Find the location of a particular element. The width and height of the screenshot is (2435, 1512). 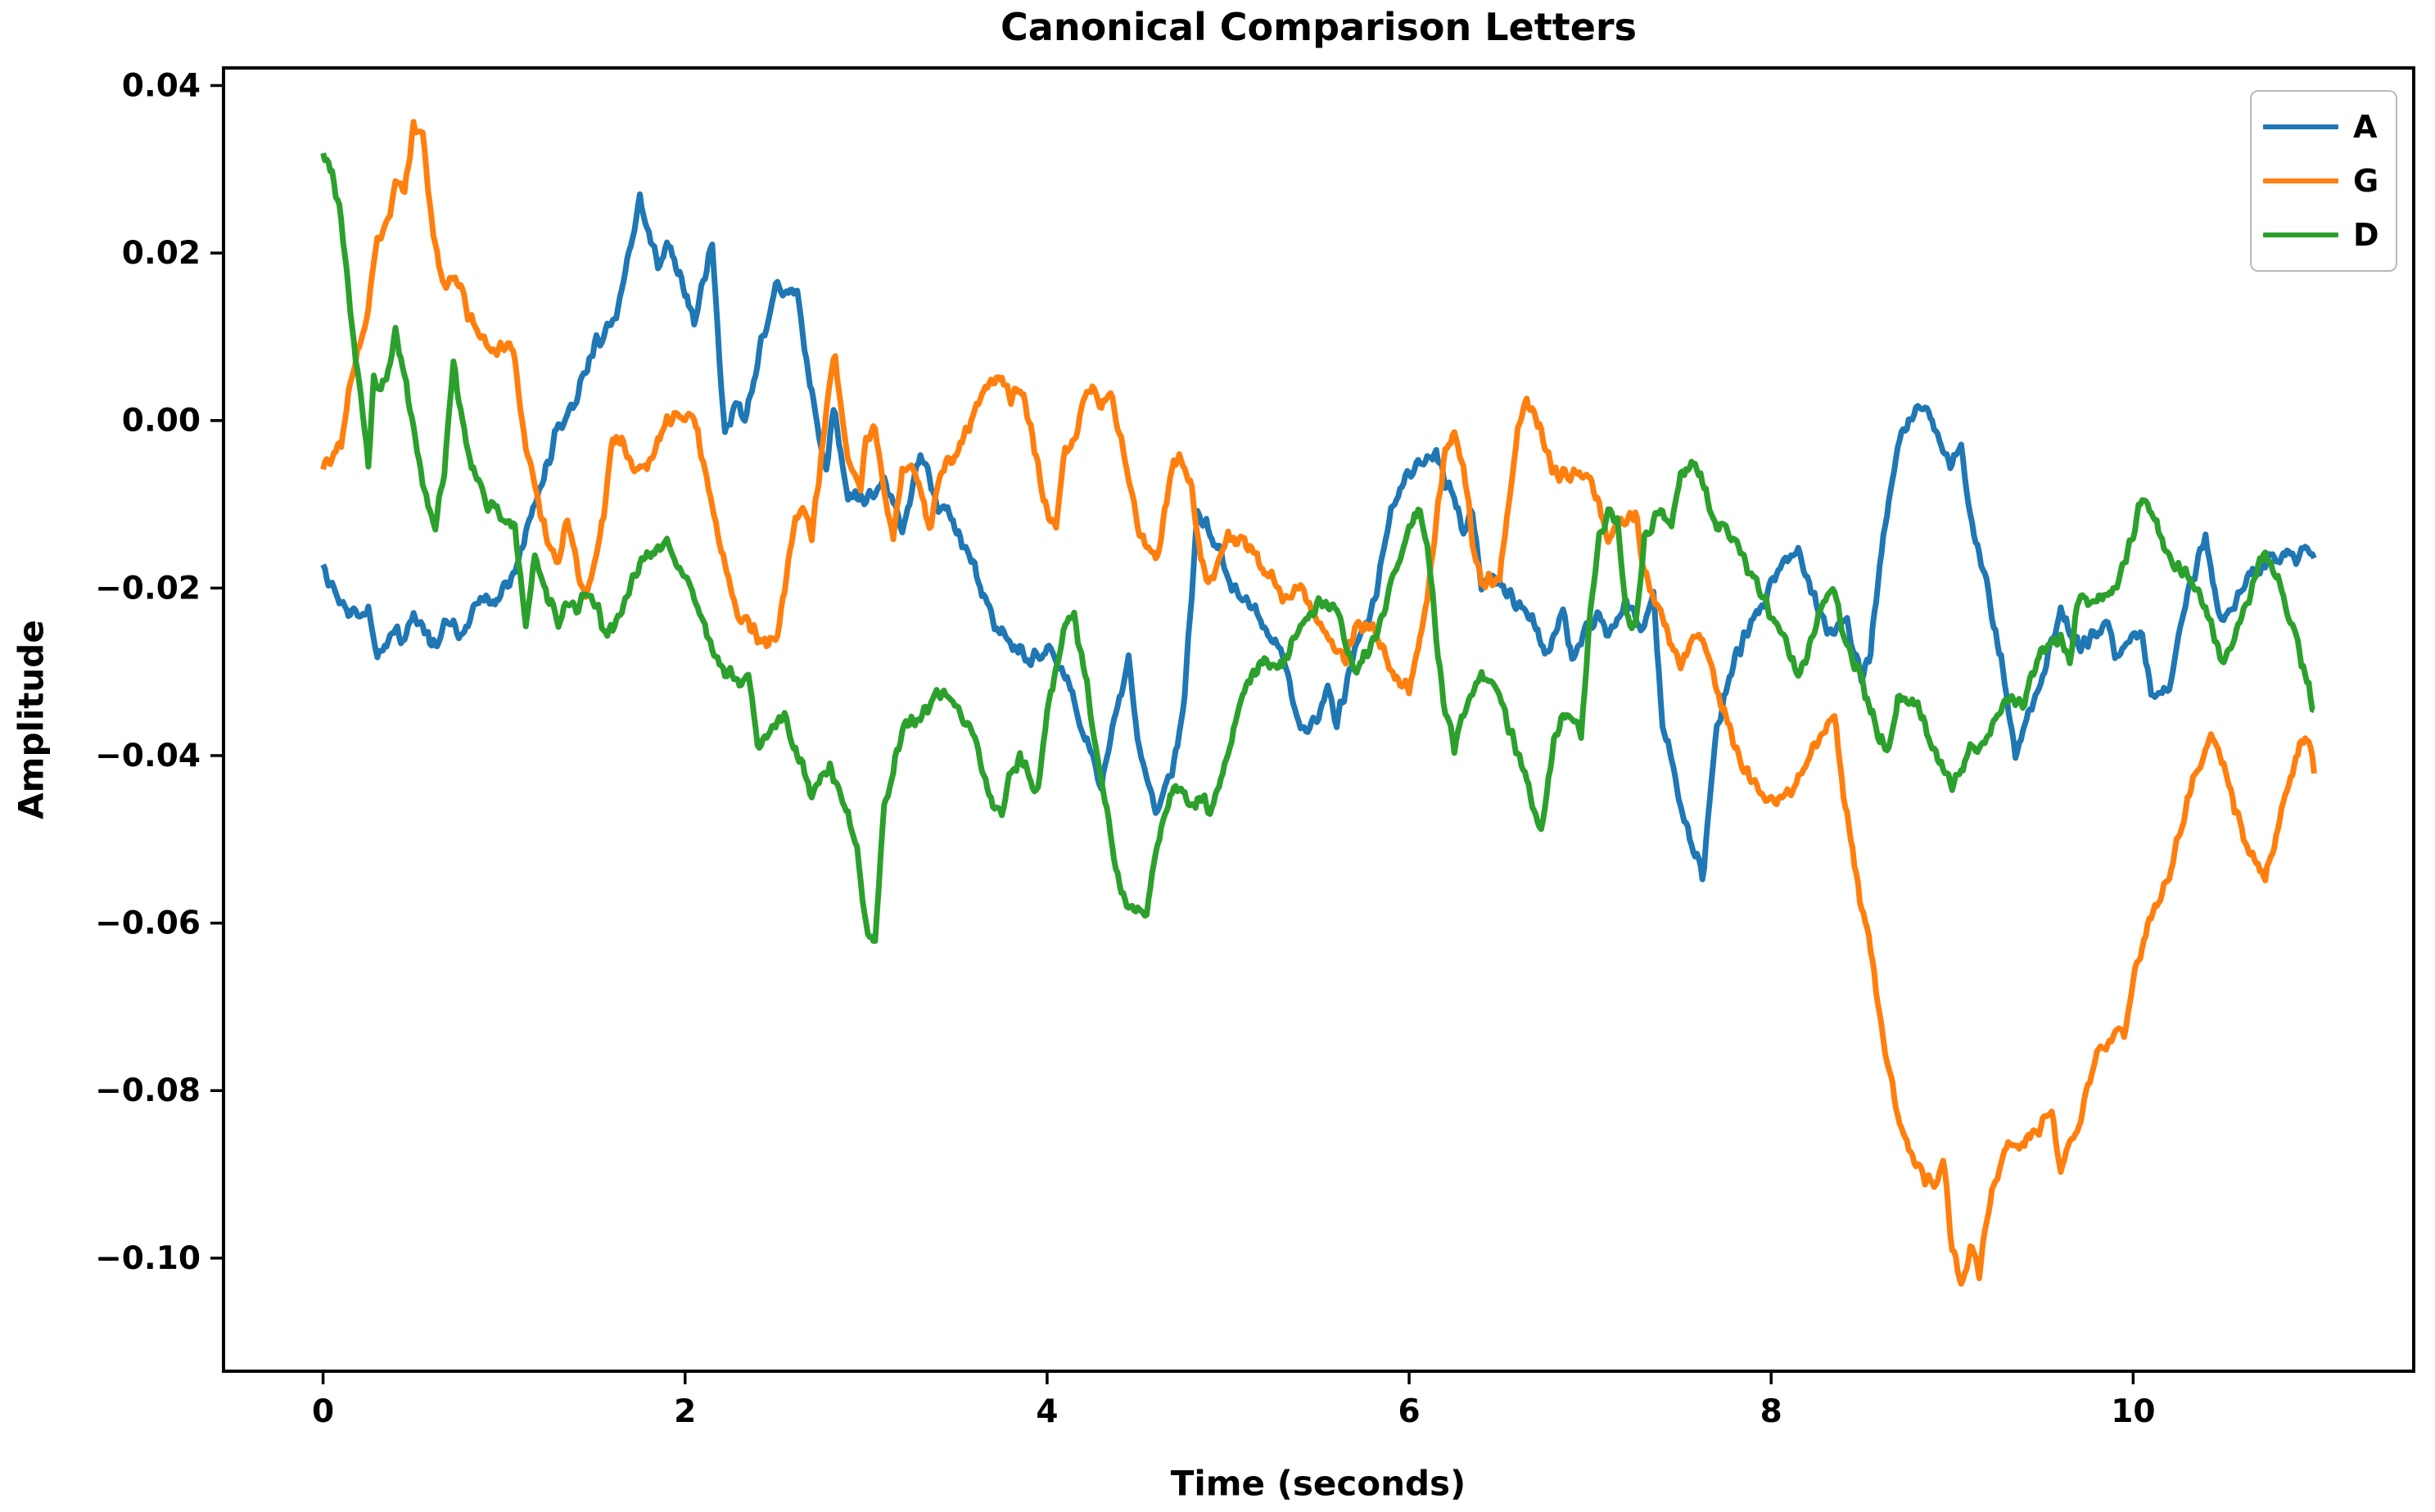

x-tick-label: 4 is located at coordinates (1047, 1411).